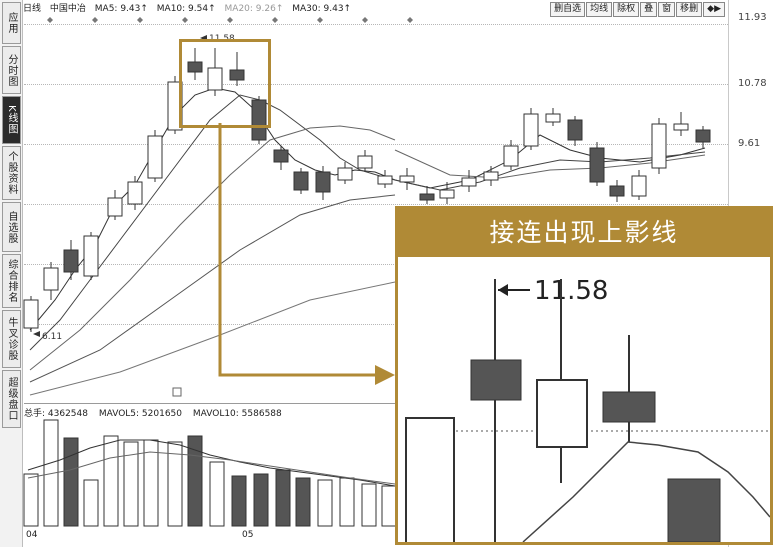 This screenshot has height=547, width=779. I want to click on left-sidebar: 应用 分时图 K线图 个股资料 自选股 综合排名 牛叉诊股 超级盘口, so click(11, 273).